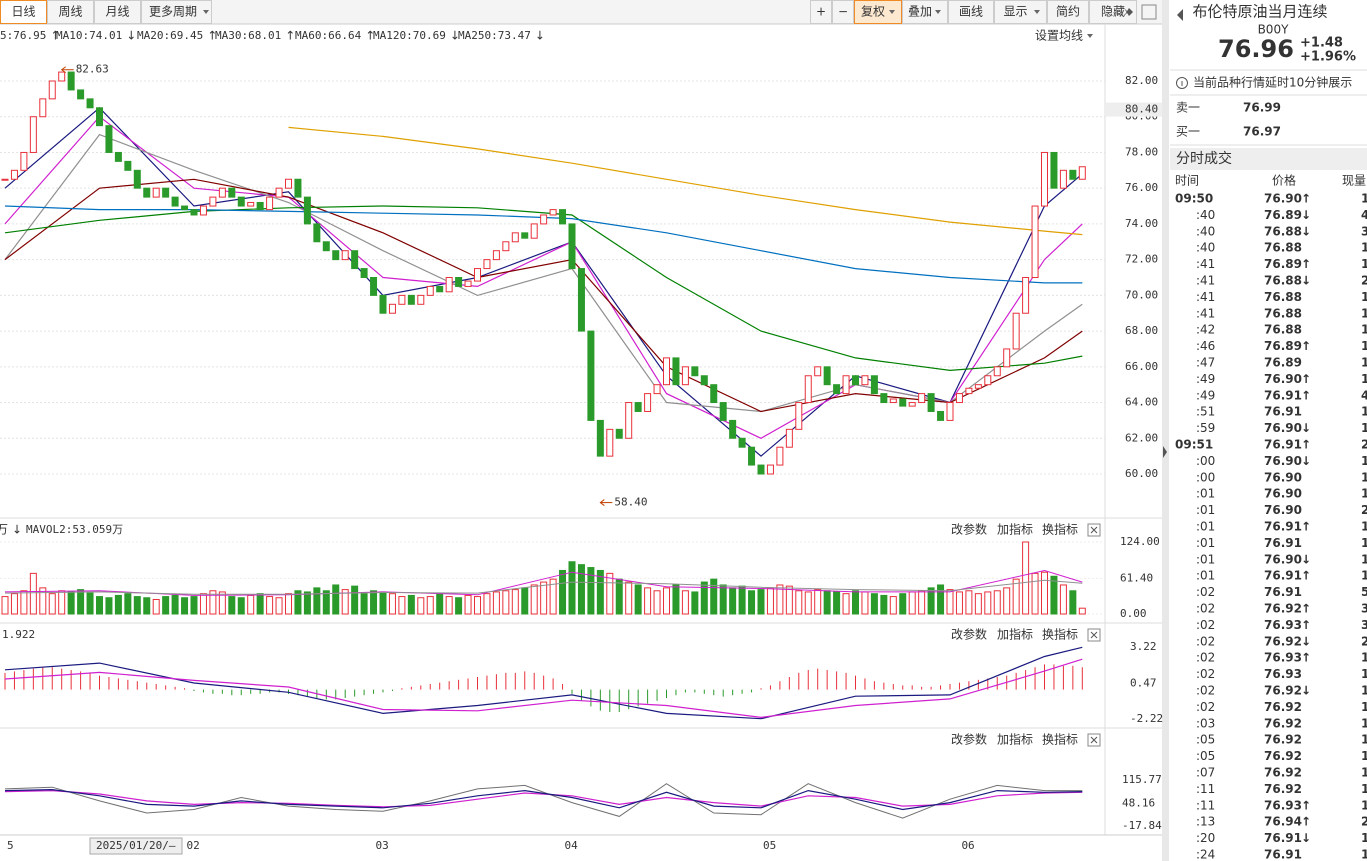 This screenshot has width=1367, height=861. I want to click on back-icon, so click(1180, 15).